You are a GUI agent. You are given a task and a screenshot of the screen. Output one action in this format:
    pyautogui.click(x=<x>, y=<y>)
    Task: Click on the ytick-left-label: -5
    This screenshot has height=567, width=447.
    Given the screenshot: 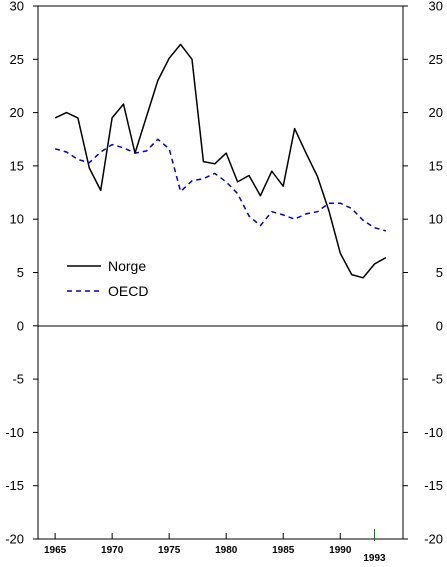 What is the action you would take?
    pyautogui.click(x=18, y=379)
    